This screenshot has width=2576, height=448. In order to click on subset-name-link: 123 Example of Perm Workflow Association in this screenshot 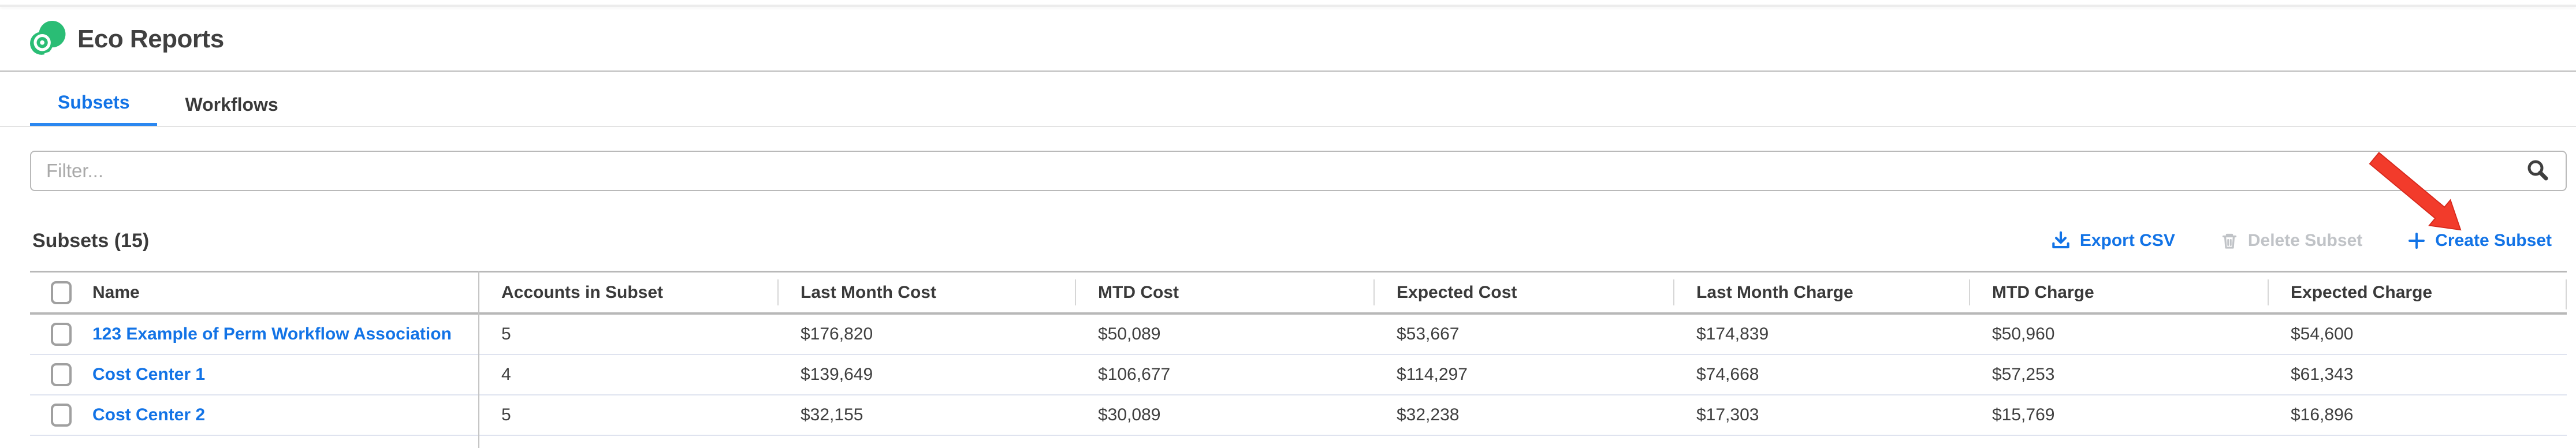, I will do `click(272, 334)`.